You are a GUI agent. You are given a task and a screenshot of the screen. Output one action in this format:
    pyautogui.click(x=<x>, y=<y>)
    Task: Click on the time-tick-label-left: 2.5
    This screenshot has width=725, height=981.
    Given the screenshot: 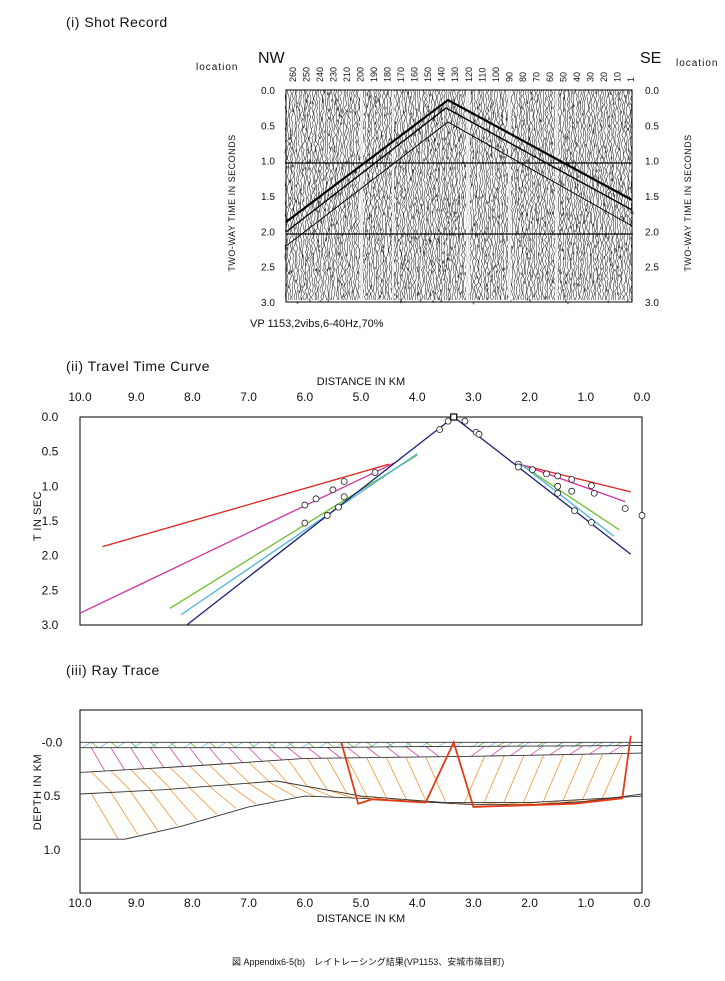 What is the action you would take?
    pyautogui.click(x=268, y=268)
    